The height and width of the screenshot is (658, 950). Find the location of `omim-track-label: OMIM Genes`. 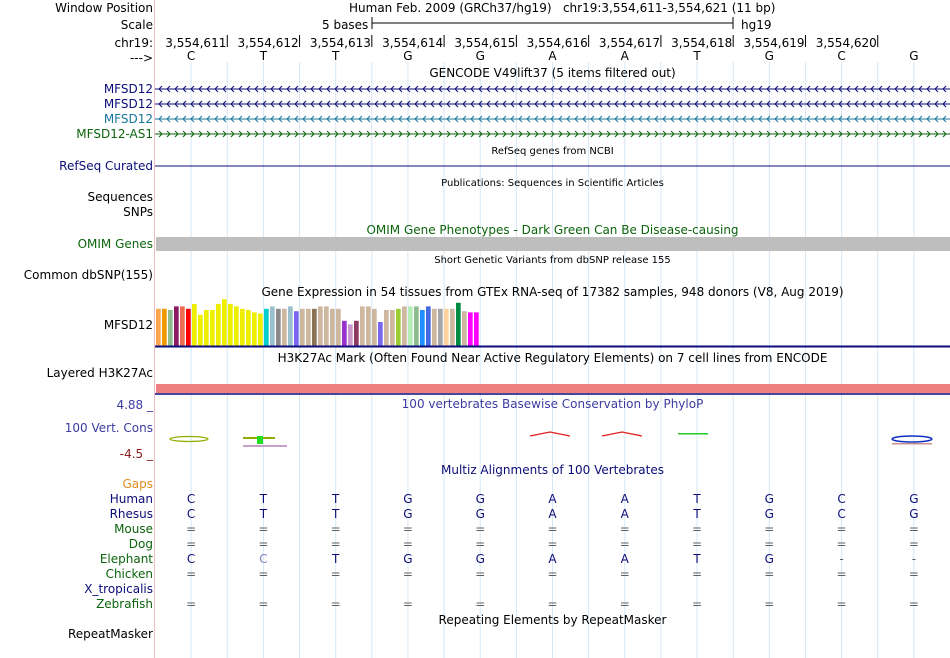

omim-track-label: OMIM Genes is located at coordinates (115, 244).